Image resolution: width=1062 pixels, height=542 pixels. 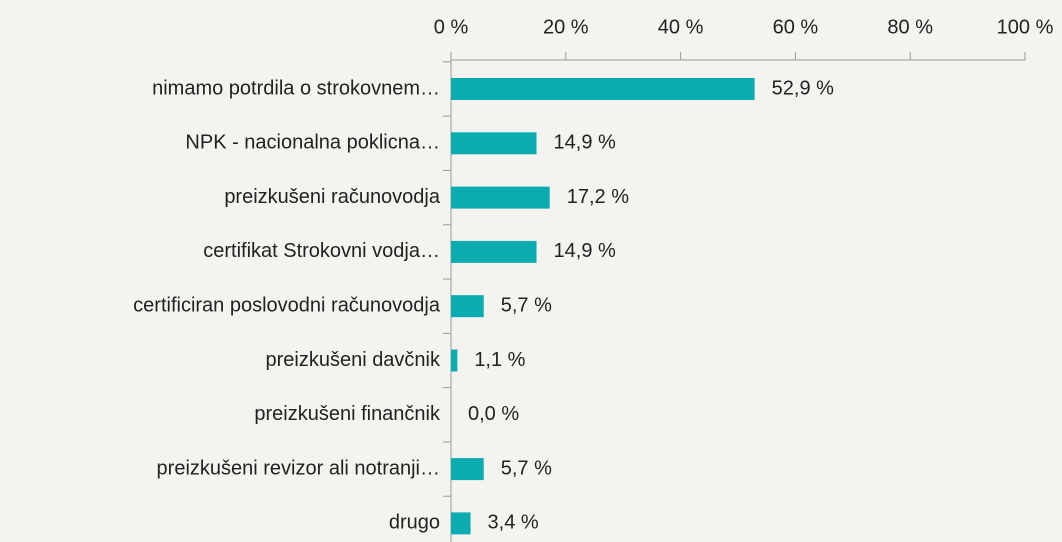 I want to click on x-tick-label: 20 %, so click(x=566, y=27).